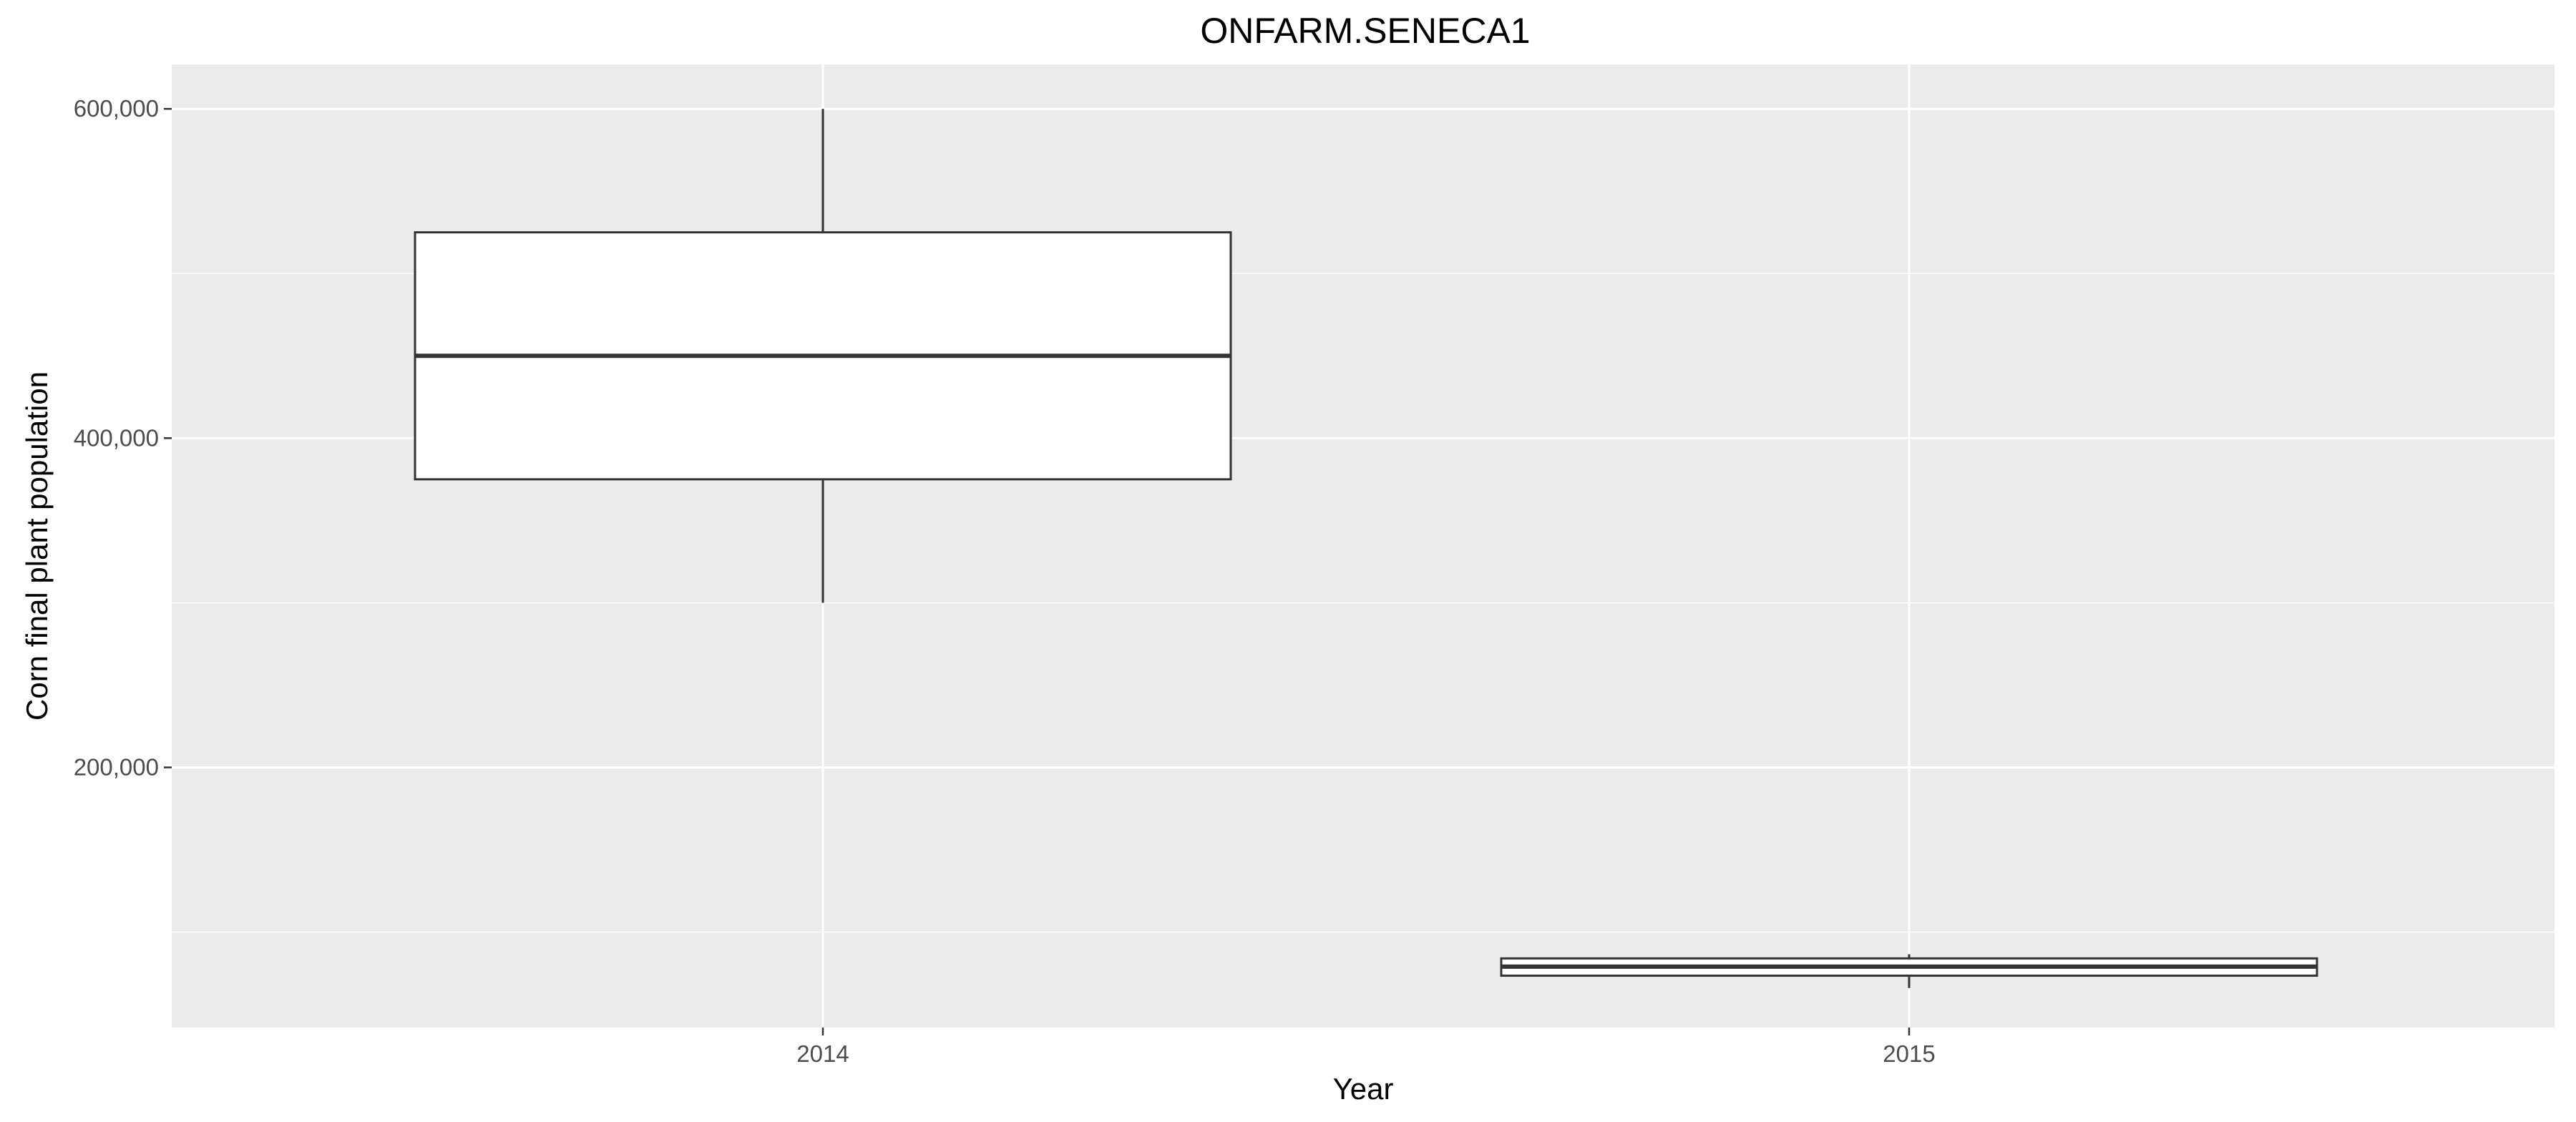 The image size is (2576, 1122). Describe the element at coordinates (116, 766) in the screenshot. I see `y-tick-label: 200,000` at that location.